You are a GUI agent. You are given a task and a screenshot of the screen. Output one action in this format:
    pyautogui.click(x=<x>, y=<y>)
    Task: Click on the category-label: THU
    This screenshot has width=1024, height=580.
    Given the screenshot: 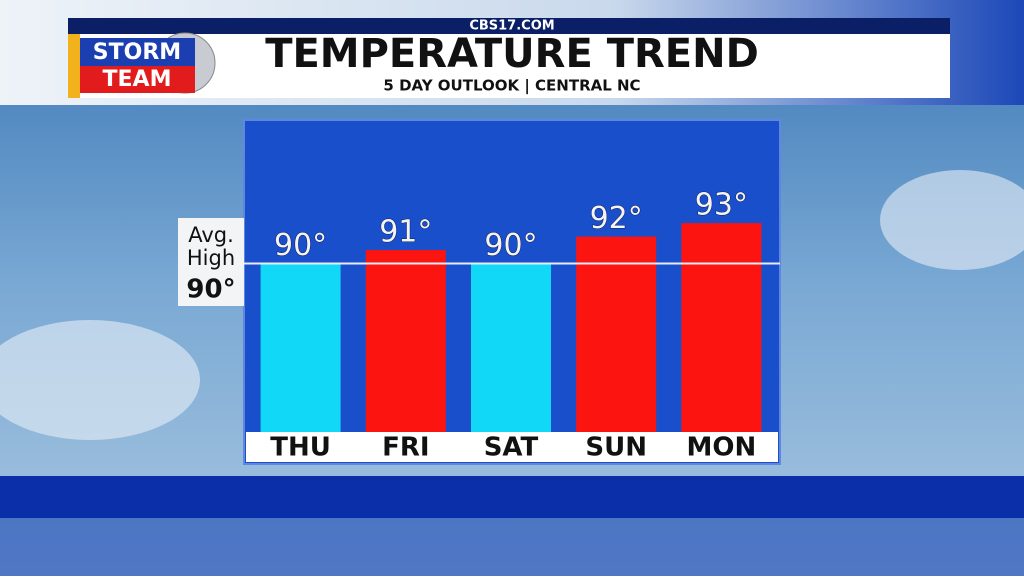 What is the action you would take?
    pyautogui.click(x=300, y=448)
    